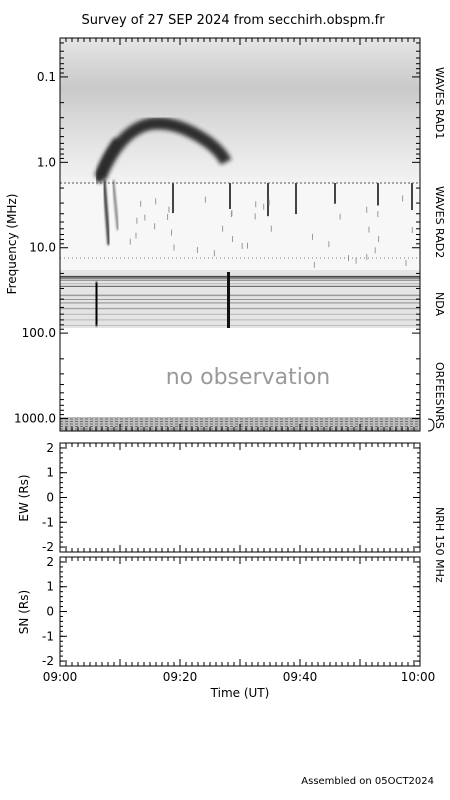 This screenshot has height=800, width=450. What do you see at coordinates (46, 162) in the screenshot?
I see `spec-ytick-label: 1.0` at bounding box center [46, 162].